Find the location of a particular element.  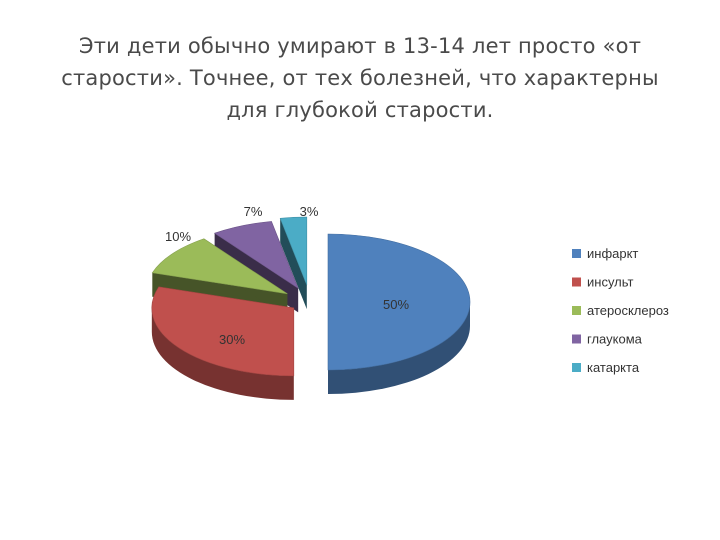

slice-инфаркт is located at coordinates (399, 302).